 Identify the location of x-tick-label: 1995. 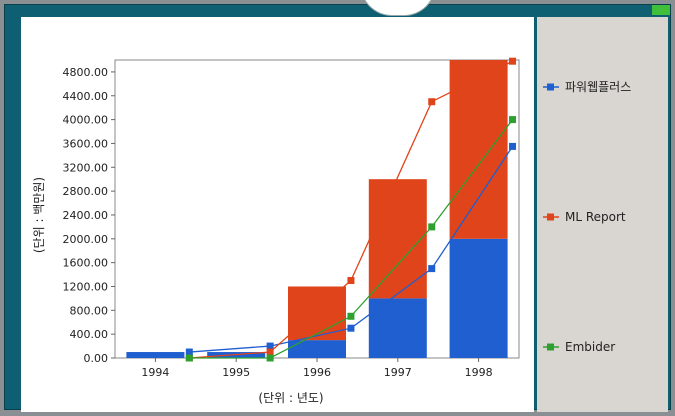
(236, 372).